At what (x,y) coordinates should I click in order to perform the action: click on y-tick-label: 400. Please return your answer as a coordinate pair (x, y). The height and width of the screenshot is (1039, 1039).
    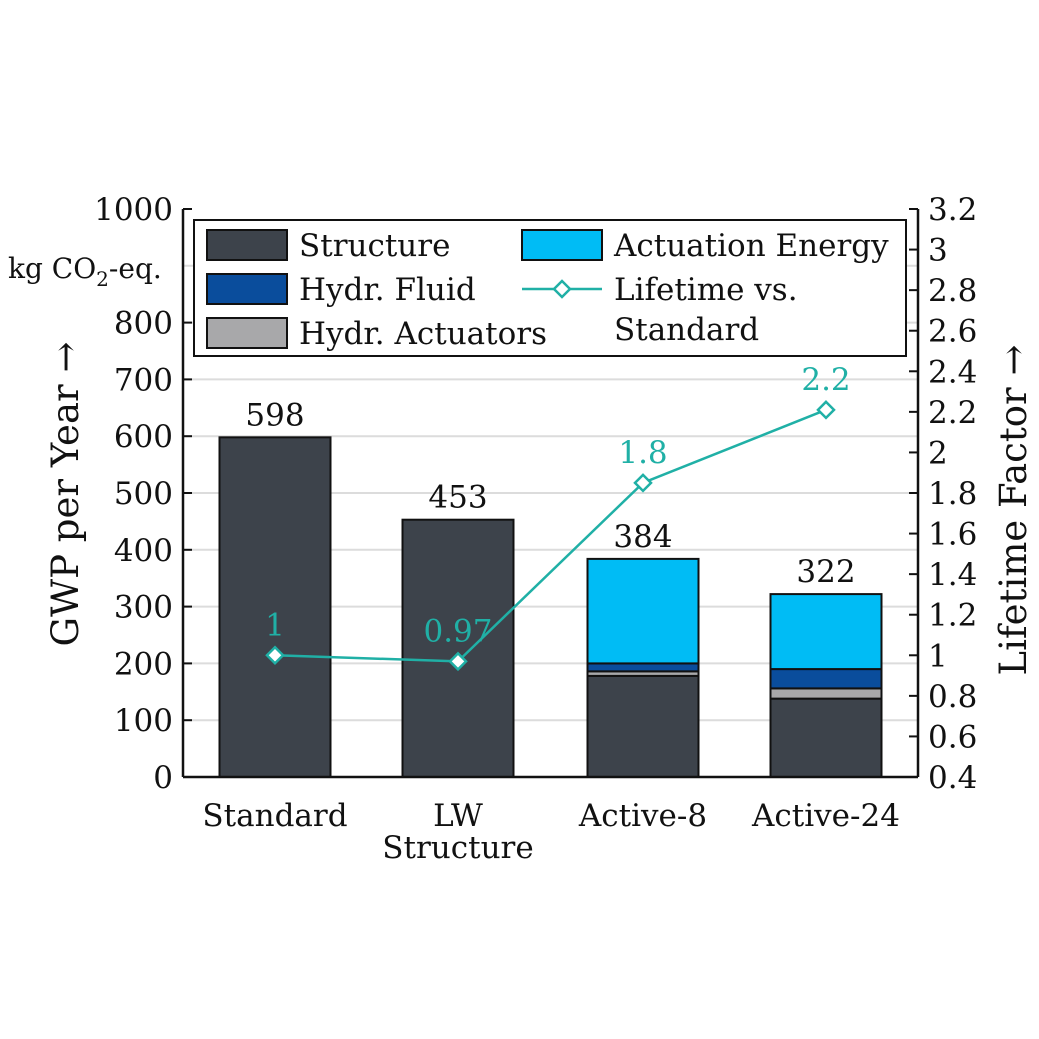
    Looking at the image, I should click on (143, 551).